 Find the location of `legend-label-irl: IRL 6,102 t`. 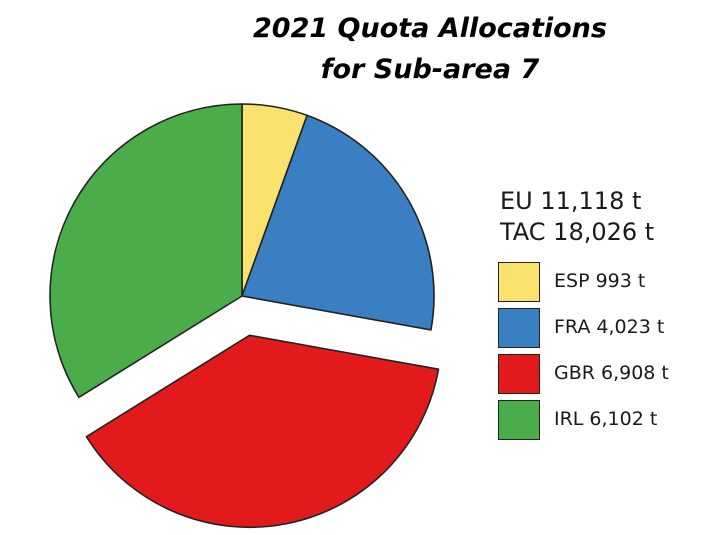

legend-label-irl: IRL 6,102 t is located at coordinates (606, 419).